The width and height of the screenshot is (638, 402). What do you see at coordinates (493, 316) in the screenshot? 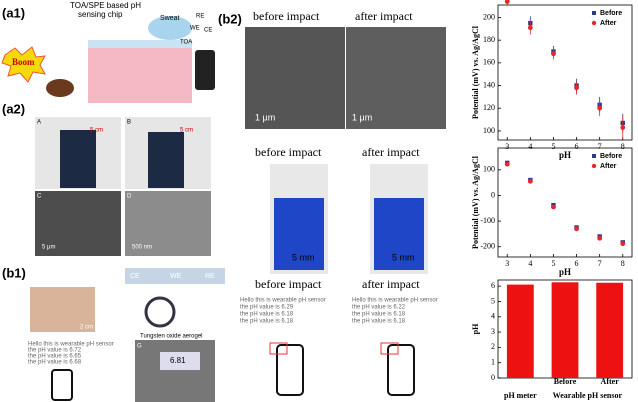
I see `y-tick-label: 4` at bounding box center [493, 316].